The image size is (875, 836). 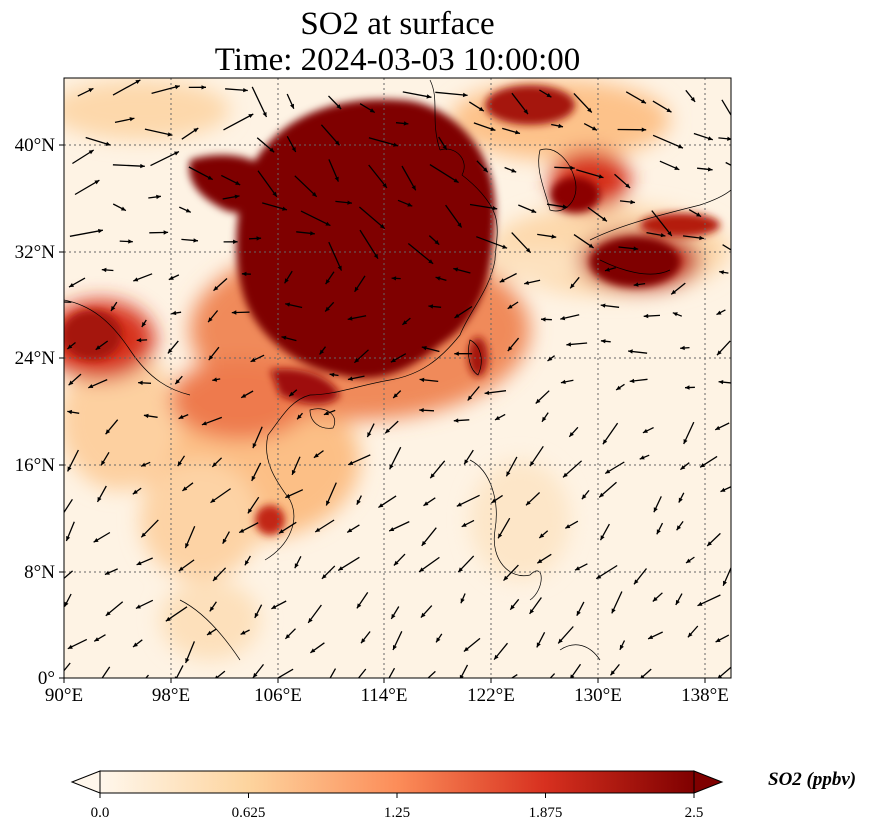 What do you see at coordinates (171, 695) in the screenshot?
I see `lon-tick-label: 98°E` at bounding box center [171, 695].